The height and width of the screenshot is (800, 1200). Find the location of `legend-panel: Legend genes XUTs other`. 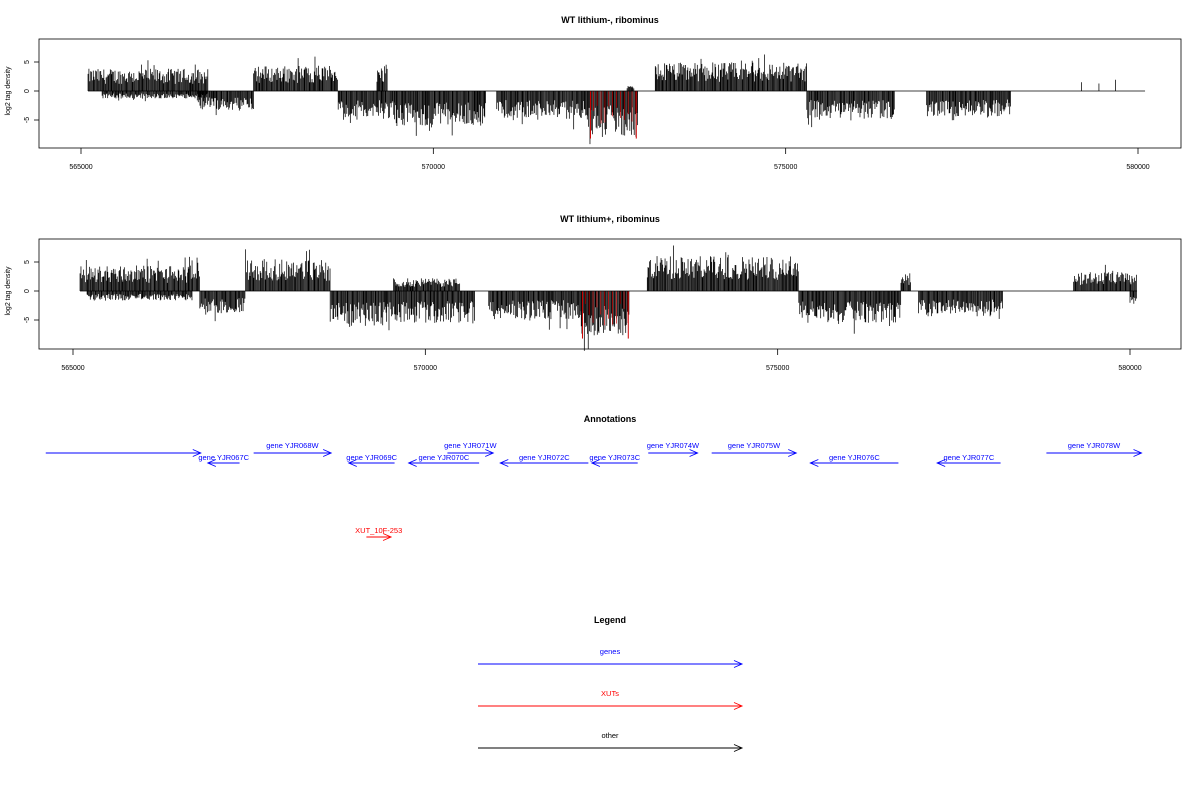

legend-panel: Legend genes XUTs other is located at coordinates (611, 683).